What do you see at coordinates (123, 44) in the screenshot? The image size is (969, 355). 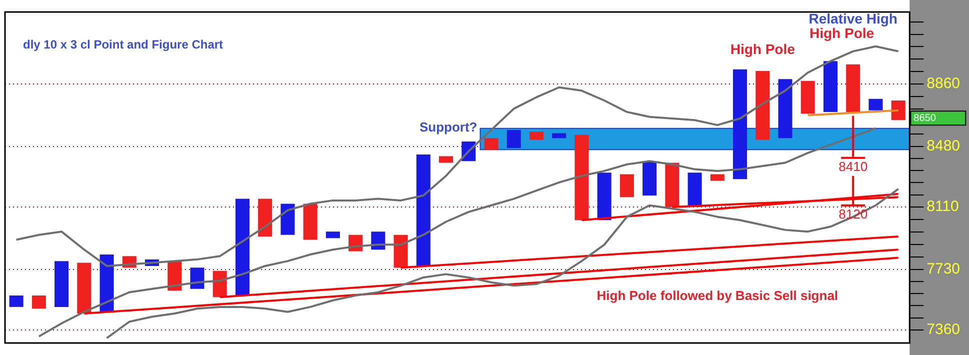 I see `text: dly 10 x 3 cl Point and Figure Chart` at bounding box center [123, 44].